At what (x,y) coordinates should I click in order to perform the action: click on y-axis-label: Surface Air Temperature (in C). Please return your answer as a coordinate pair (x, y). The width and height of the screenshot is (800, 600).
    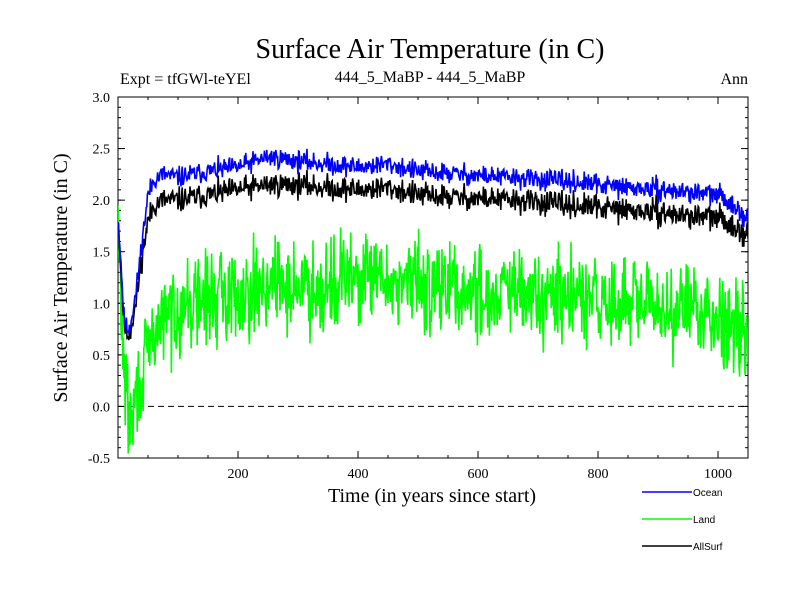
    Looking at the image, I should click on (61, 277).